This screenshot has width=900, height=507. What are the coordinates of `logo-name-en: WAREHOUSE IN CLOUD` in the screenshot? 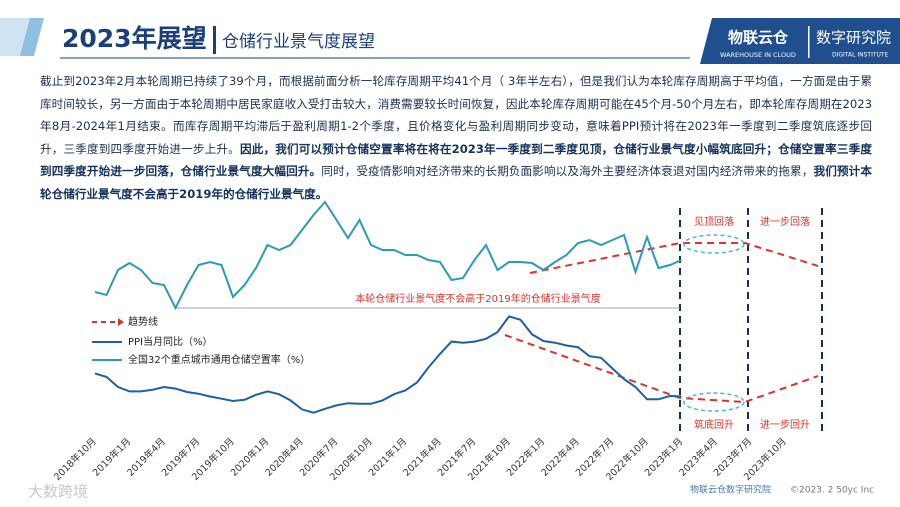 It's located at (758, 55).